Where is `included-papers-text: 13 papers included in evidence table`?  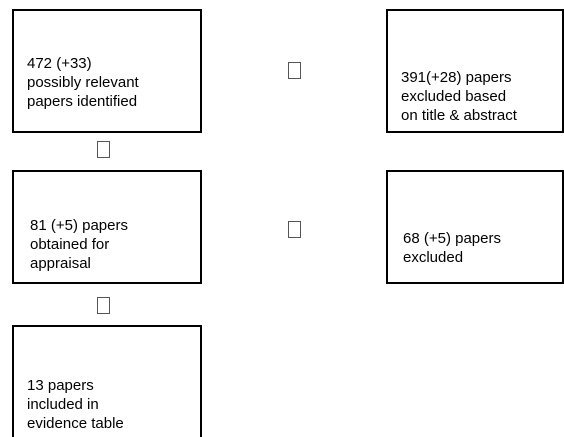
included-papers-text: 13 papers included in evidence table is located at coordinates (75, 404).